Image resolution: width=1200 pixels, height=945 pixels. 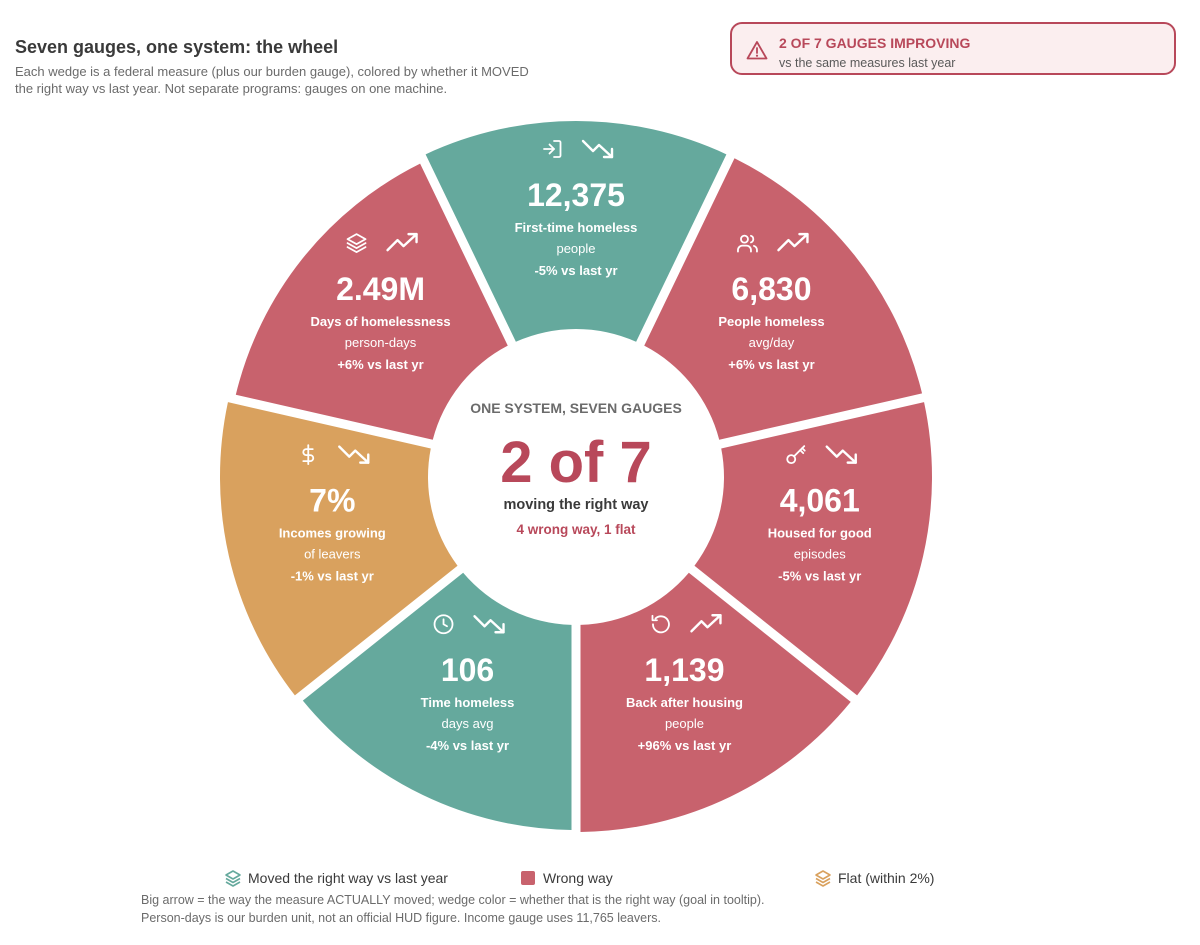 What do you see at coordinates (468, 702) in the screenshot?
I see `wedge-label: Time homeless` at bounding box center [468, 702].